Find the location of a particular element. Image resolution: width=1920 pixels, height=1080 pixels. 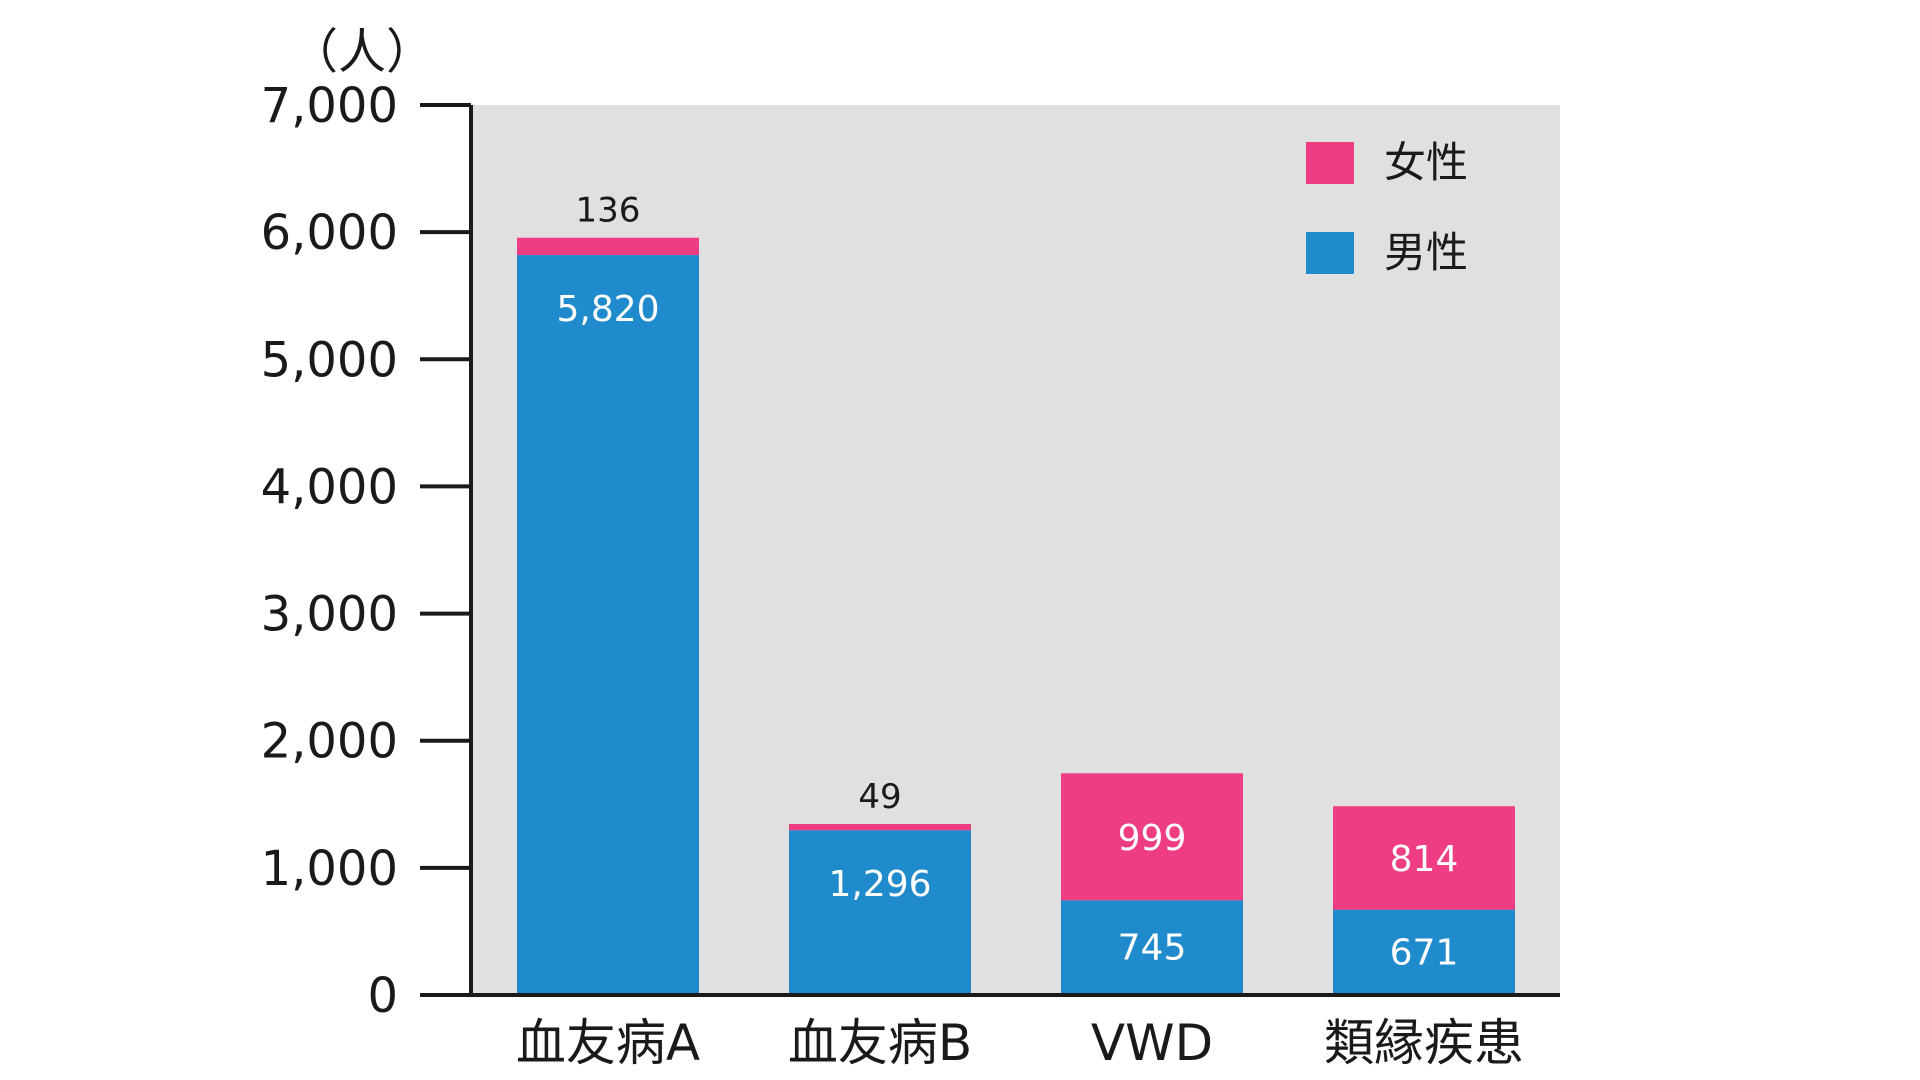

value-label-female: 136 is located at coordinates (608, 211).